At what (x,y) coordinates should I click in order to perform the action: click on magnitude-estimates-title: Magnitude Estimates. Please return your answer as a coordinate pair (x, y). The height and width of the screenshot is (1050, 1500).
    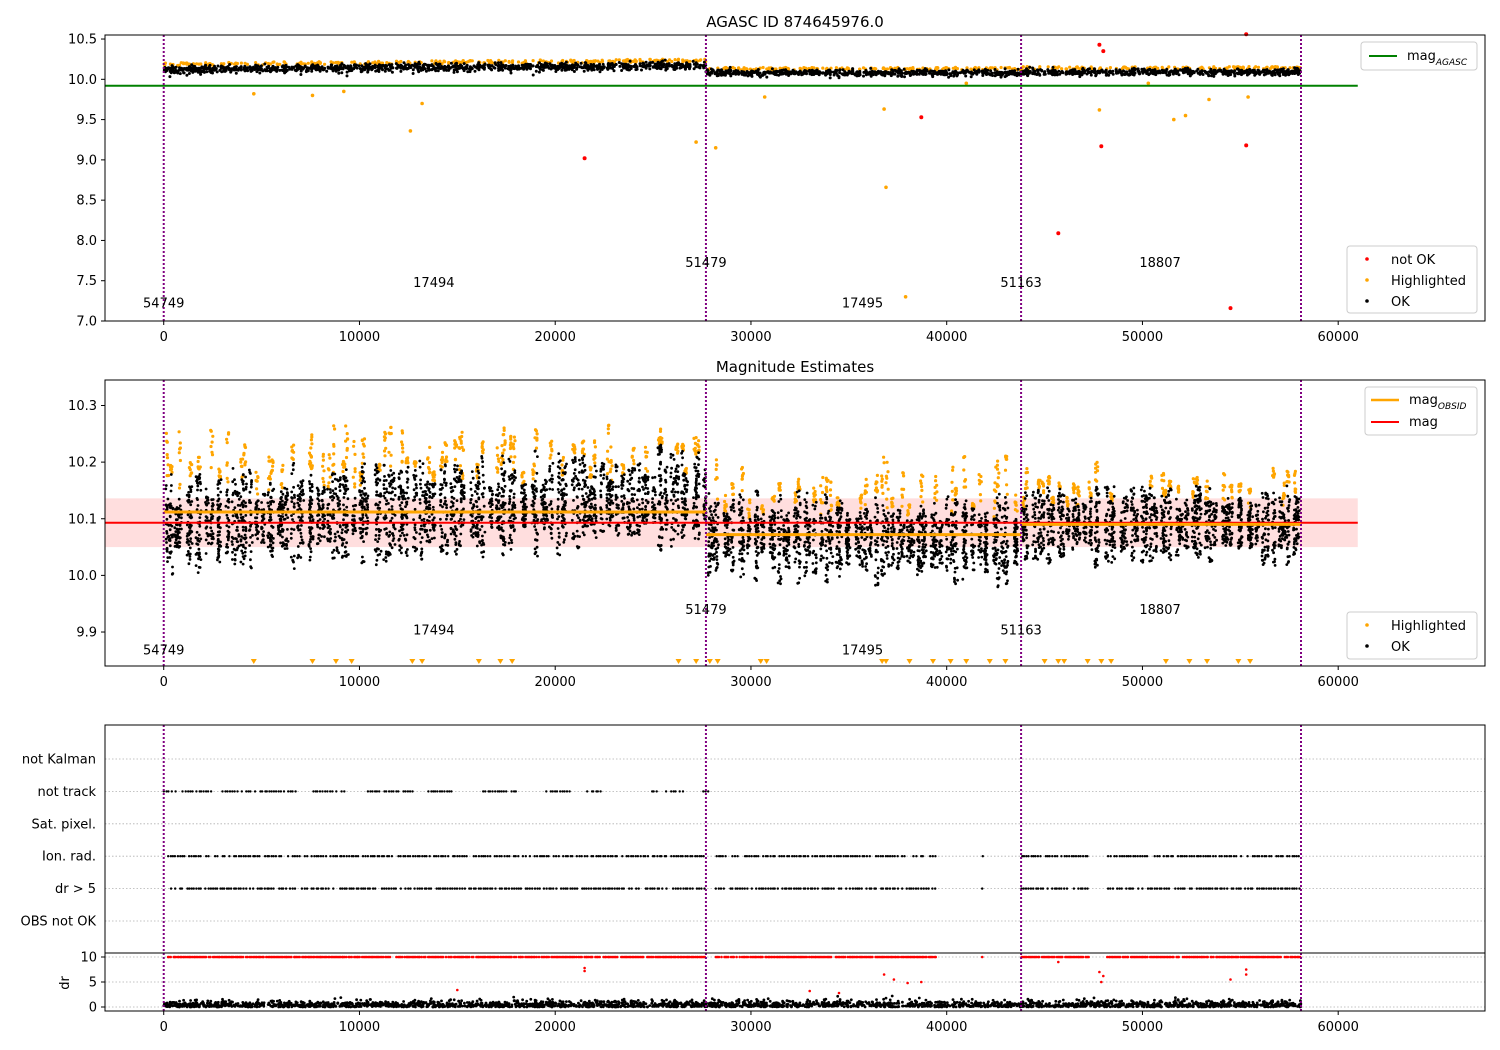
    Looking at the image, I should click on (795, 367).